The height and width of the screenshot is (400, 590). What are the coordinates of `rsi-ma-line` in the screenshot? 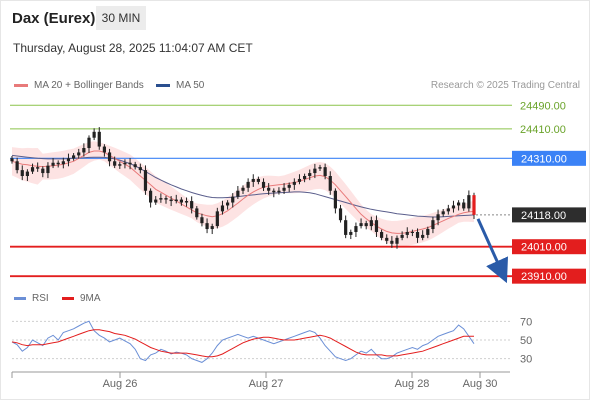 It's located at (242, 343).